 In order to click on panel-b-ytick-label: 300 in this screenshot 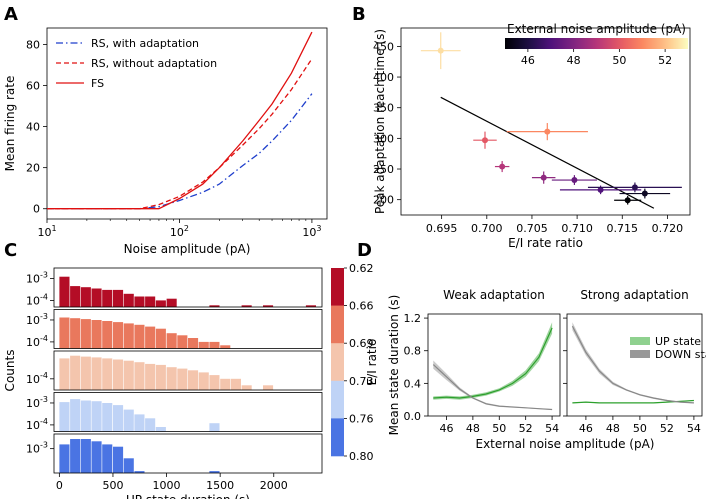, I will do `click(383, 138)`.